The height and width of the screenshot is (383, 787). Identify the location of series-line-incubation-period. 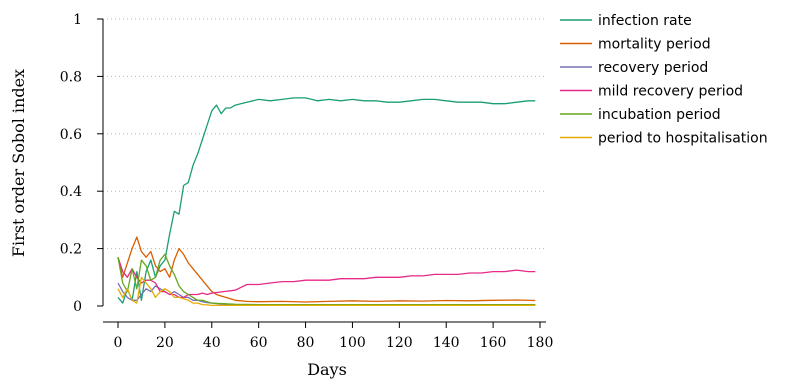
(326, 279).